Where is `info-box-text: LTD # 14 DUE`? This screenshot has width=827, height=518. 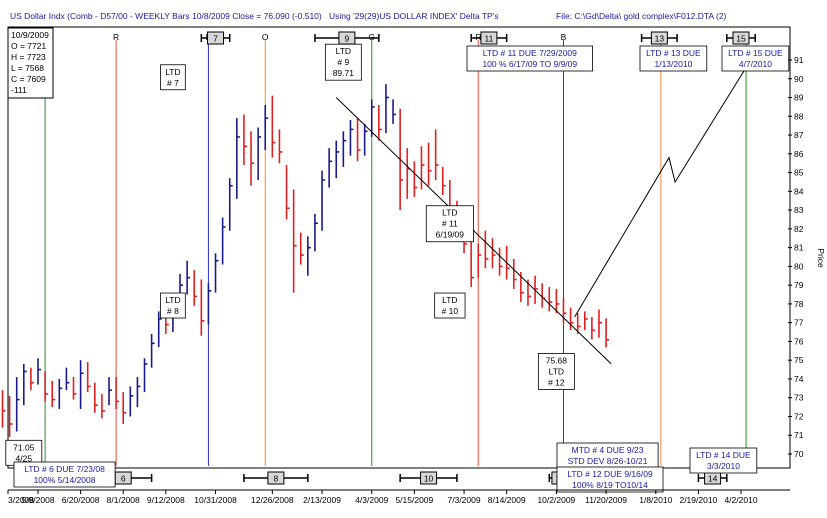 info-box-text: LTD # 14 DUE is located at coordinates (723, 455).